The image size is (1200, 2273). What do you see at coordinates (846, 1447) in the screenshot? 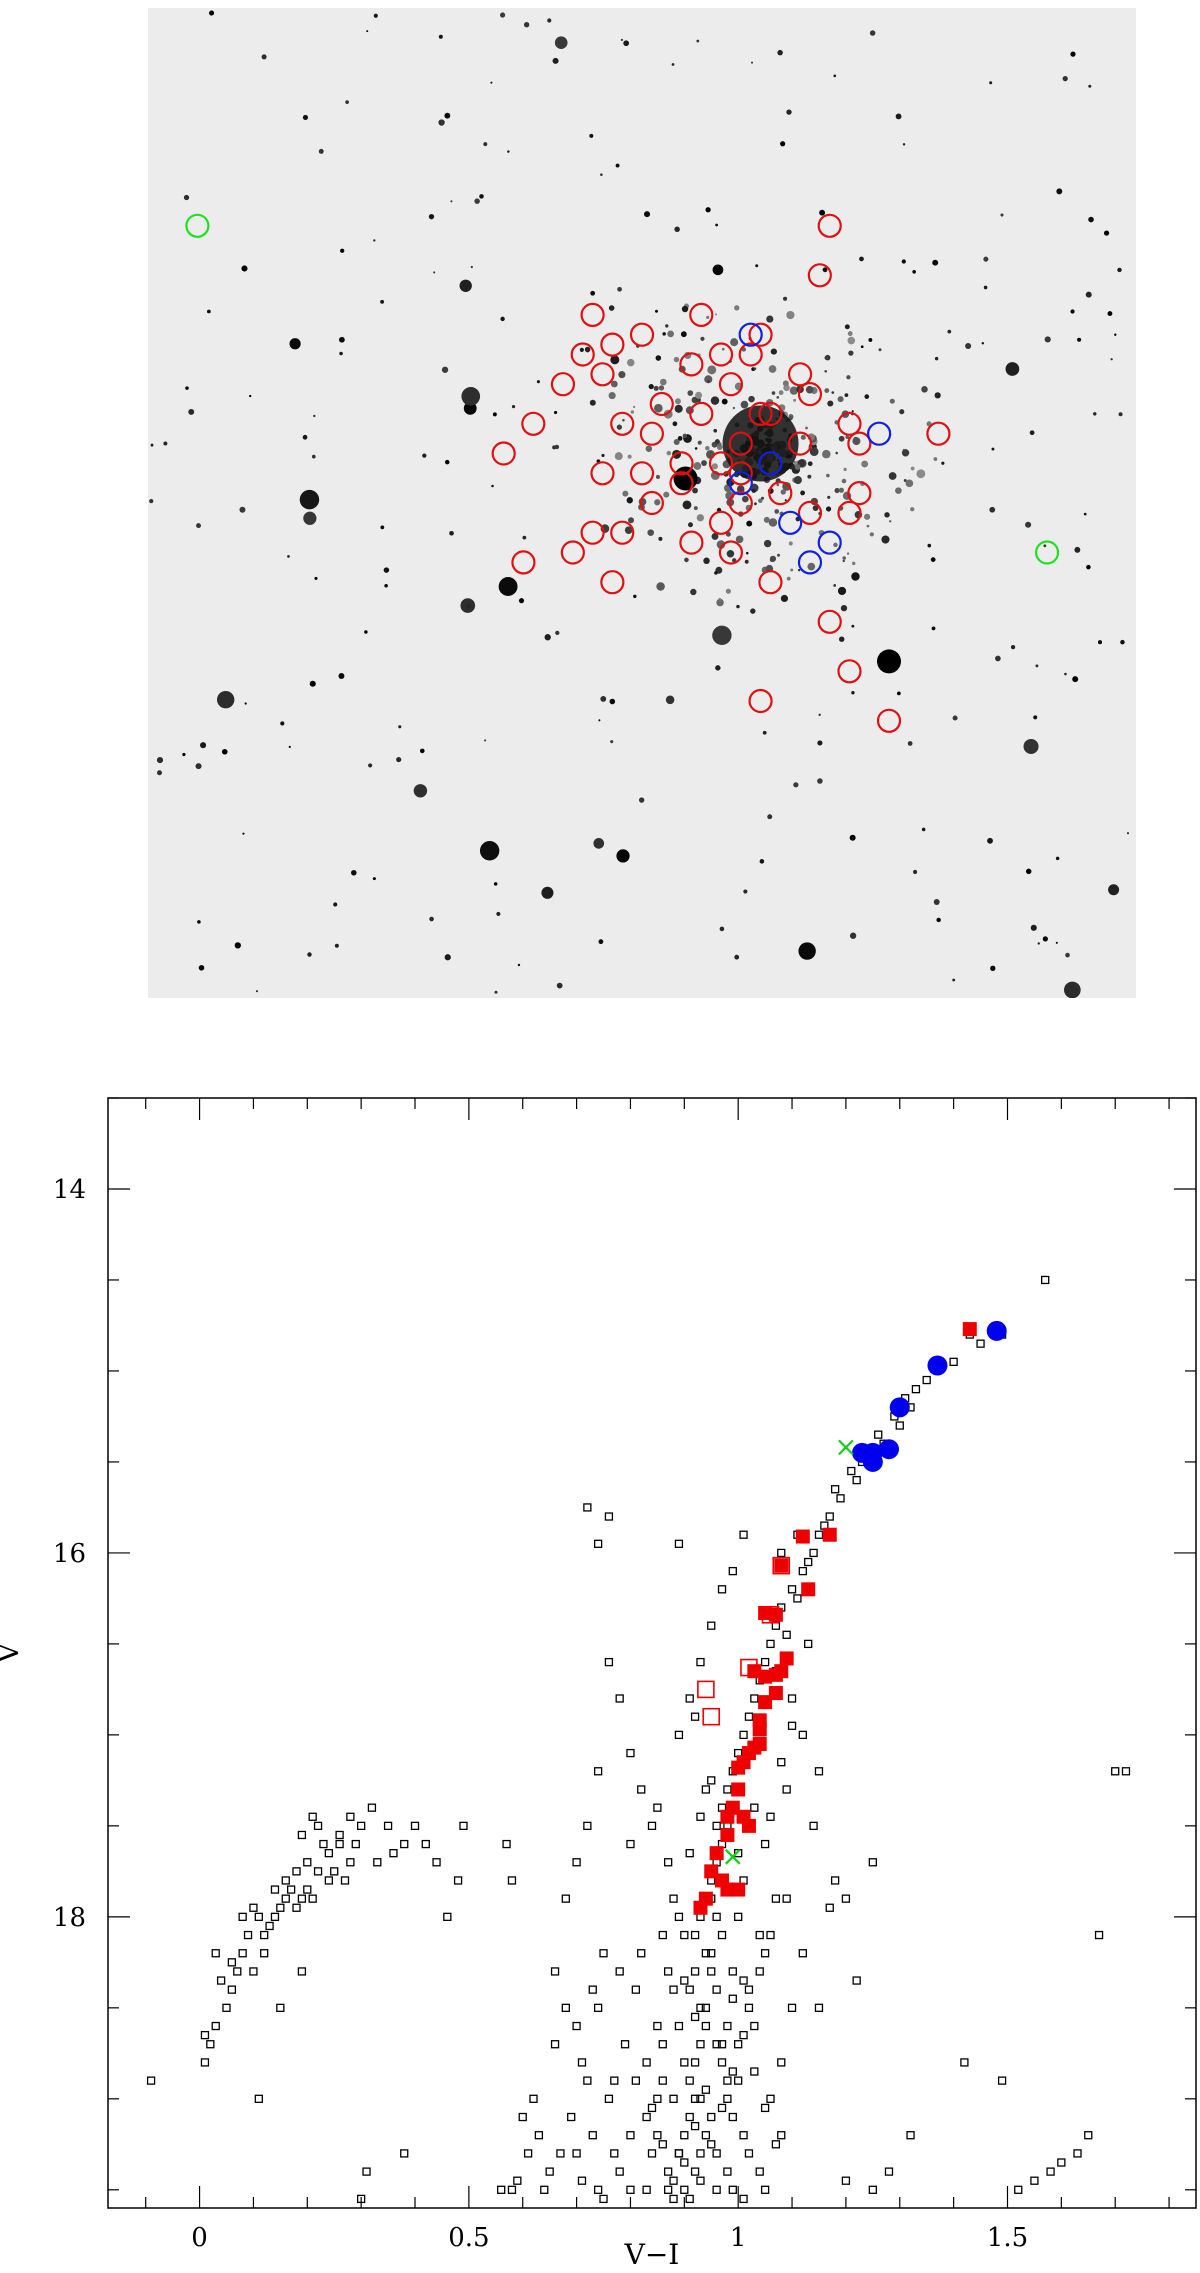
I see `green-cross-point` at bounding box center [846, 1447].